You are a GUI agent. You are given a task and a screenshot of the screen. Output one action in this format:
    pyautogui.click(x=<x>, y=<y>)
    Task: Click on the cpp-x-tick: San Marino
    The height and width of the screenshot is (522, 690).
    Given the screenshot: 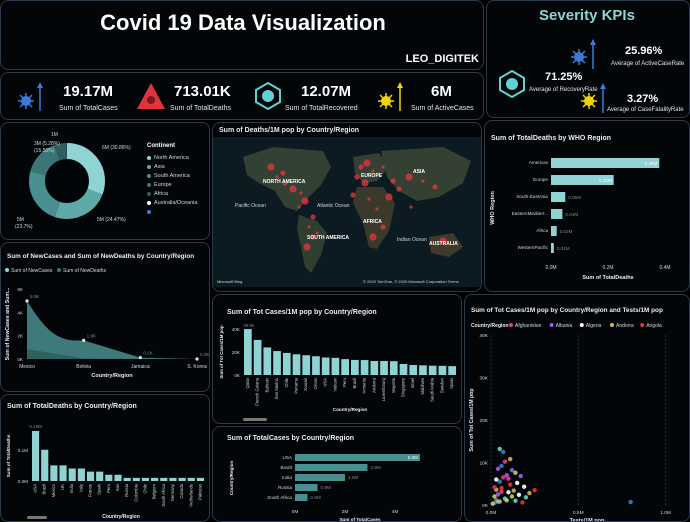 What is the action you would take?
    pyautogui.click(x=276, y=388)
    